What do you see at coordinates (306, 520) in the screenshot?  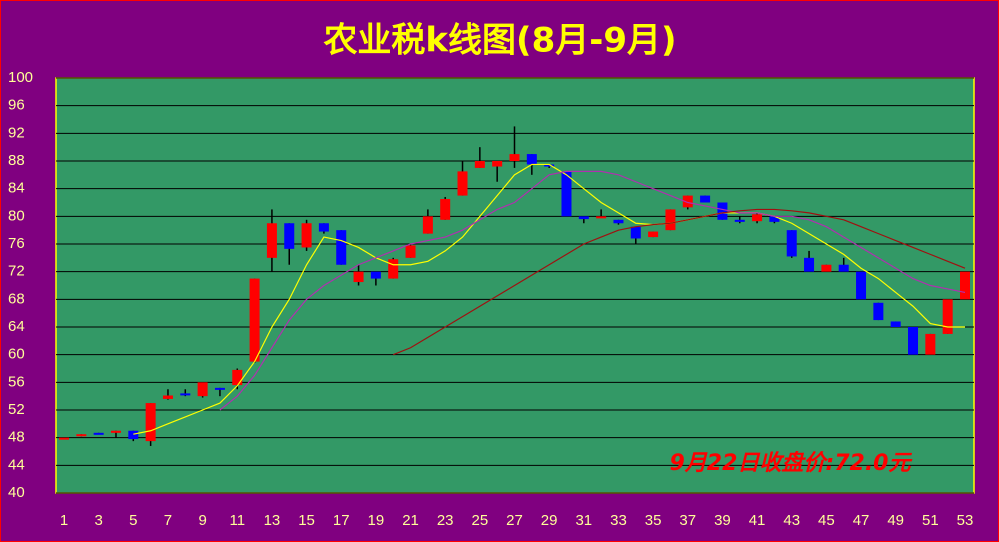 I see `x-tick-label: 15` at bounding box center [306, 520].